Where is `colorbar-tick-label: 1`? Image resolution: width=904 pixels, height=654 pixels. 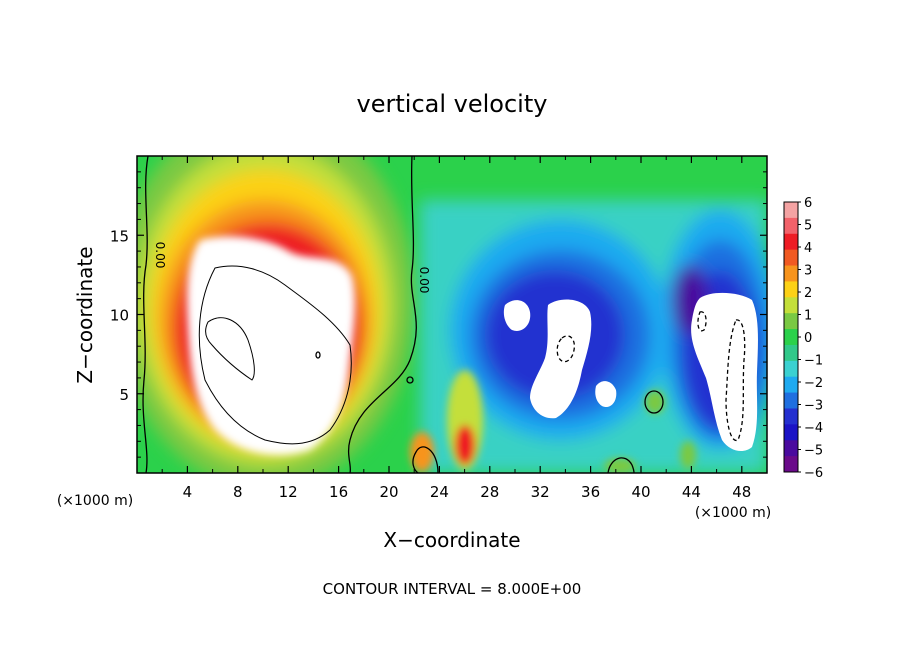
colorbar-tick-label: 1 is located at coordinates (808, 316).